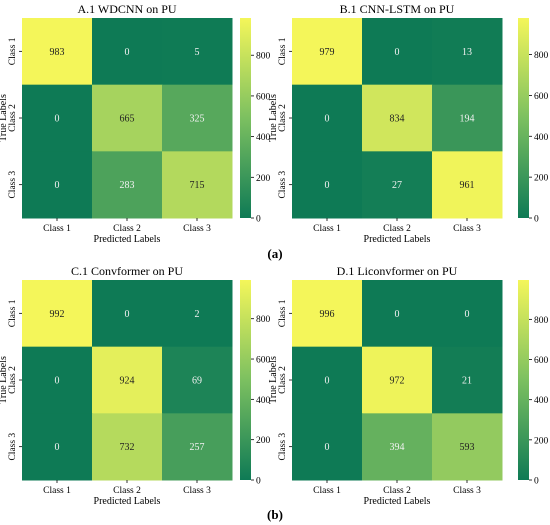 The width and height of the screenshot is (550, 525). Describe the element at coordinates (541, 56) in the screenshot. I see `colorbar-tick-label: 800` at that location.